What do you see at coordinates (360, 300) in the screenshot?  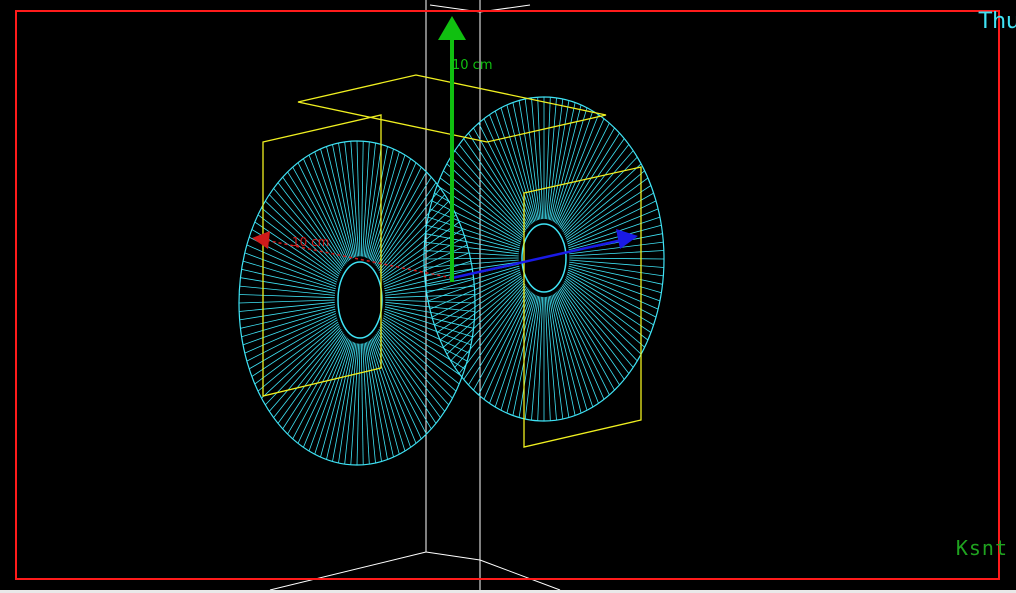 I see `disc-center-hole` at bounding box center [360, 300].